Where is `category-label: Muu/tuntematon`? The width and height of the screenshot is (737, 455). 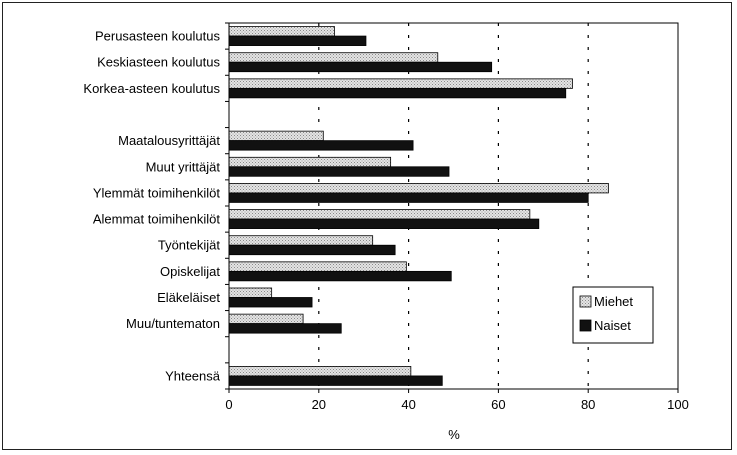
category-label: Muu/tuntematon is located at coordinates (173, 323).